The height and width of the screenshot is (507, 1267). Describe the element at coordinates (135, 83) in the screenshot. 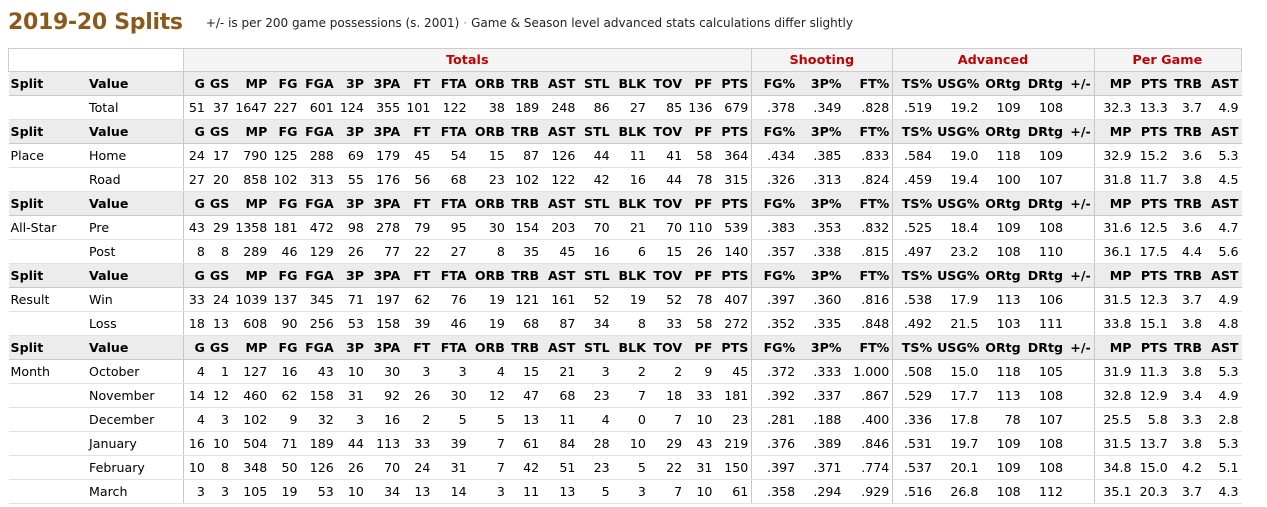

I see `column-header-value: Value` at that location.